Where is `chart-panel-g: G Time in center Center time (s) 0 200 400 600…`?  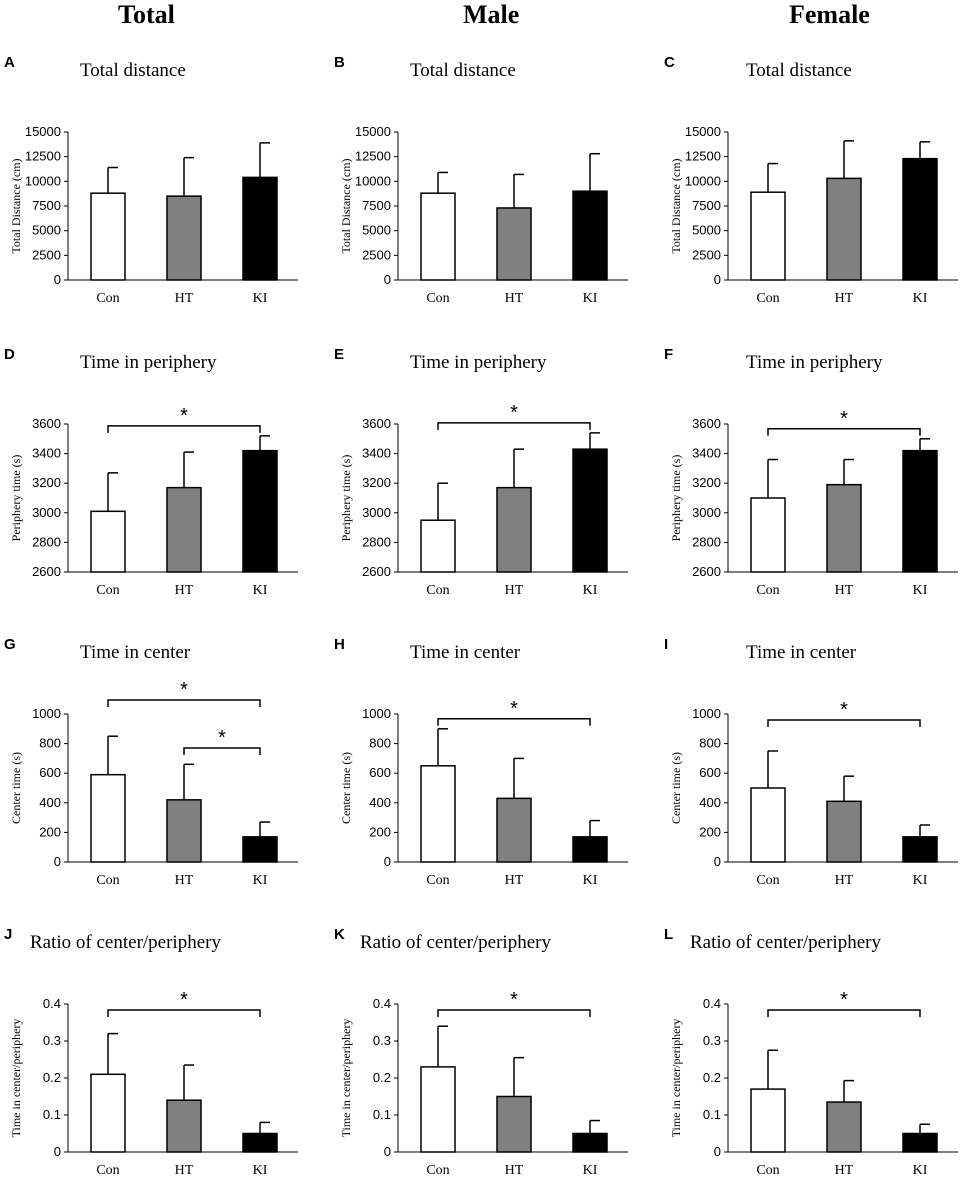 chart-panel-g: G Time in center Center time (s) 0 200 400 600… is located at coordinates (157, 765).